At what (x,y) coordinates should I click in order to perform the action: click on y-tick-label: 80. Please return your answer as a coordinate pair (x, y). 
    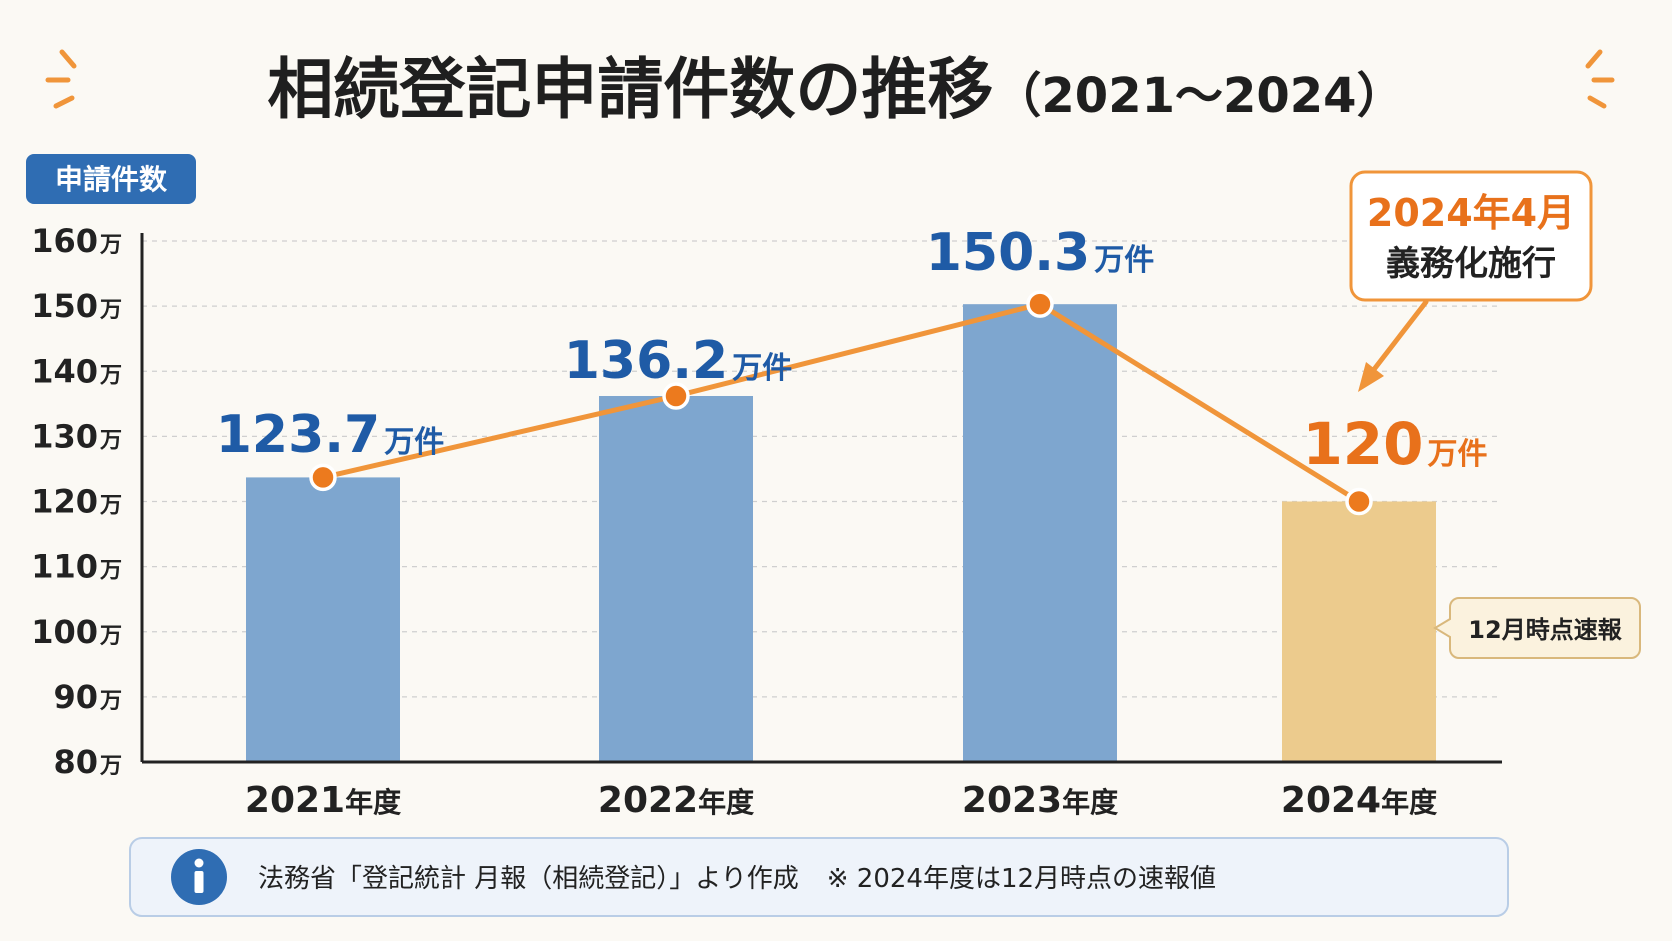
    Looking at the image, I should click on (75, 762).